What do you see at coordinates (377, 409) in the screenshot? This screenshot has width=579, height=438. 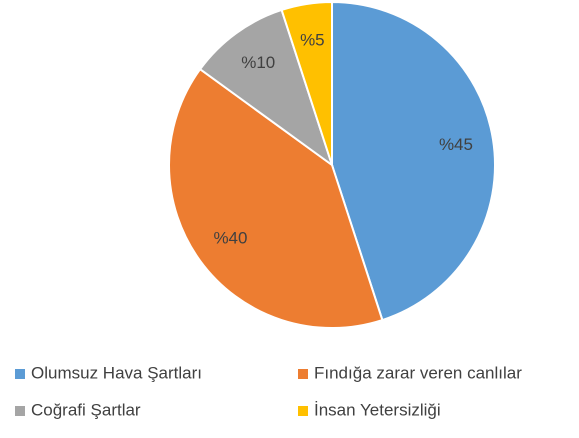 I see `legend-label: İnsan Yetersizliği` at bounding box center [377, 409].